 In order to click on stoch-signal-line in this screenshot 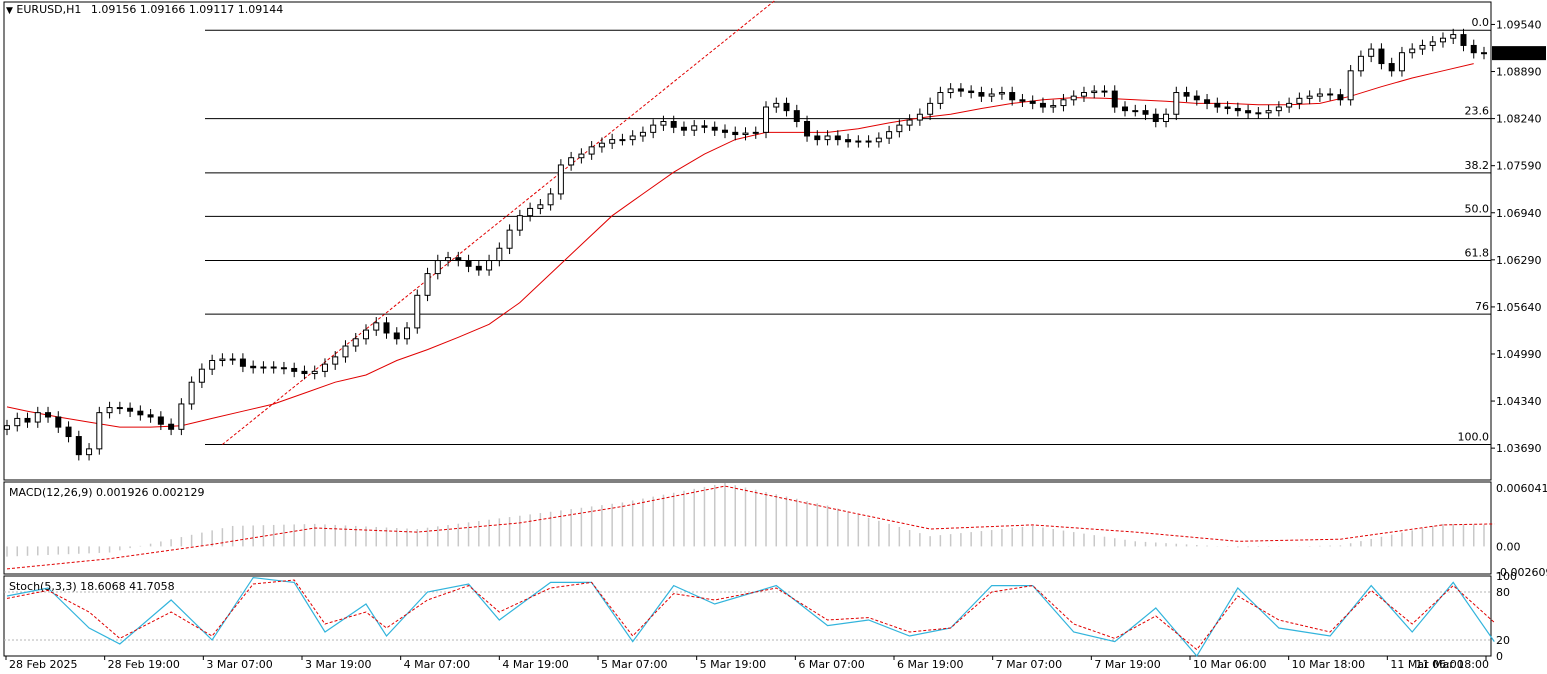, I will do `click(750, 615)`.